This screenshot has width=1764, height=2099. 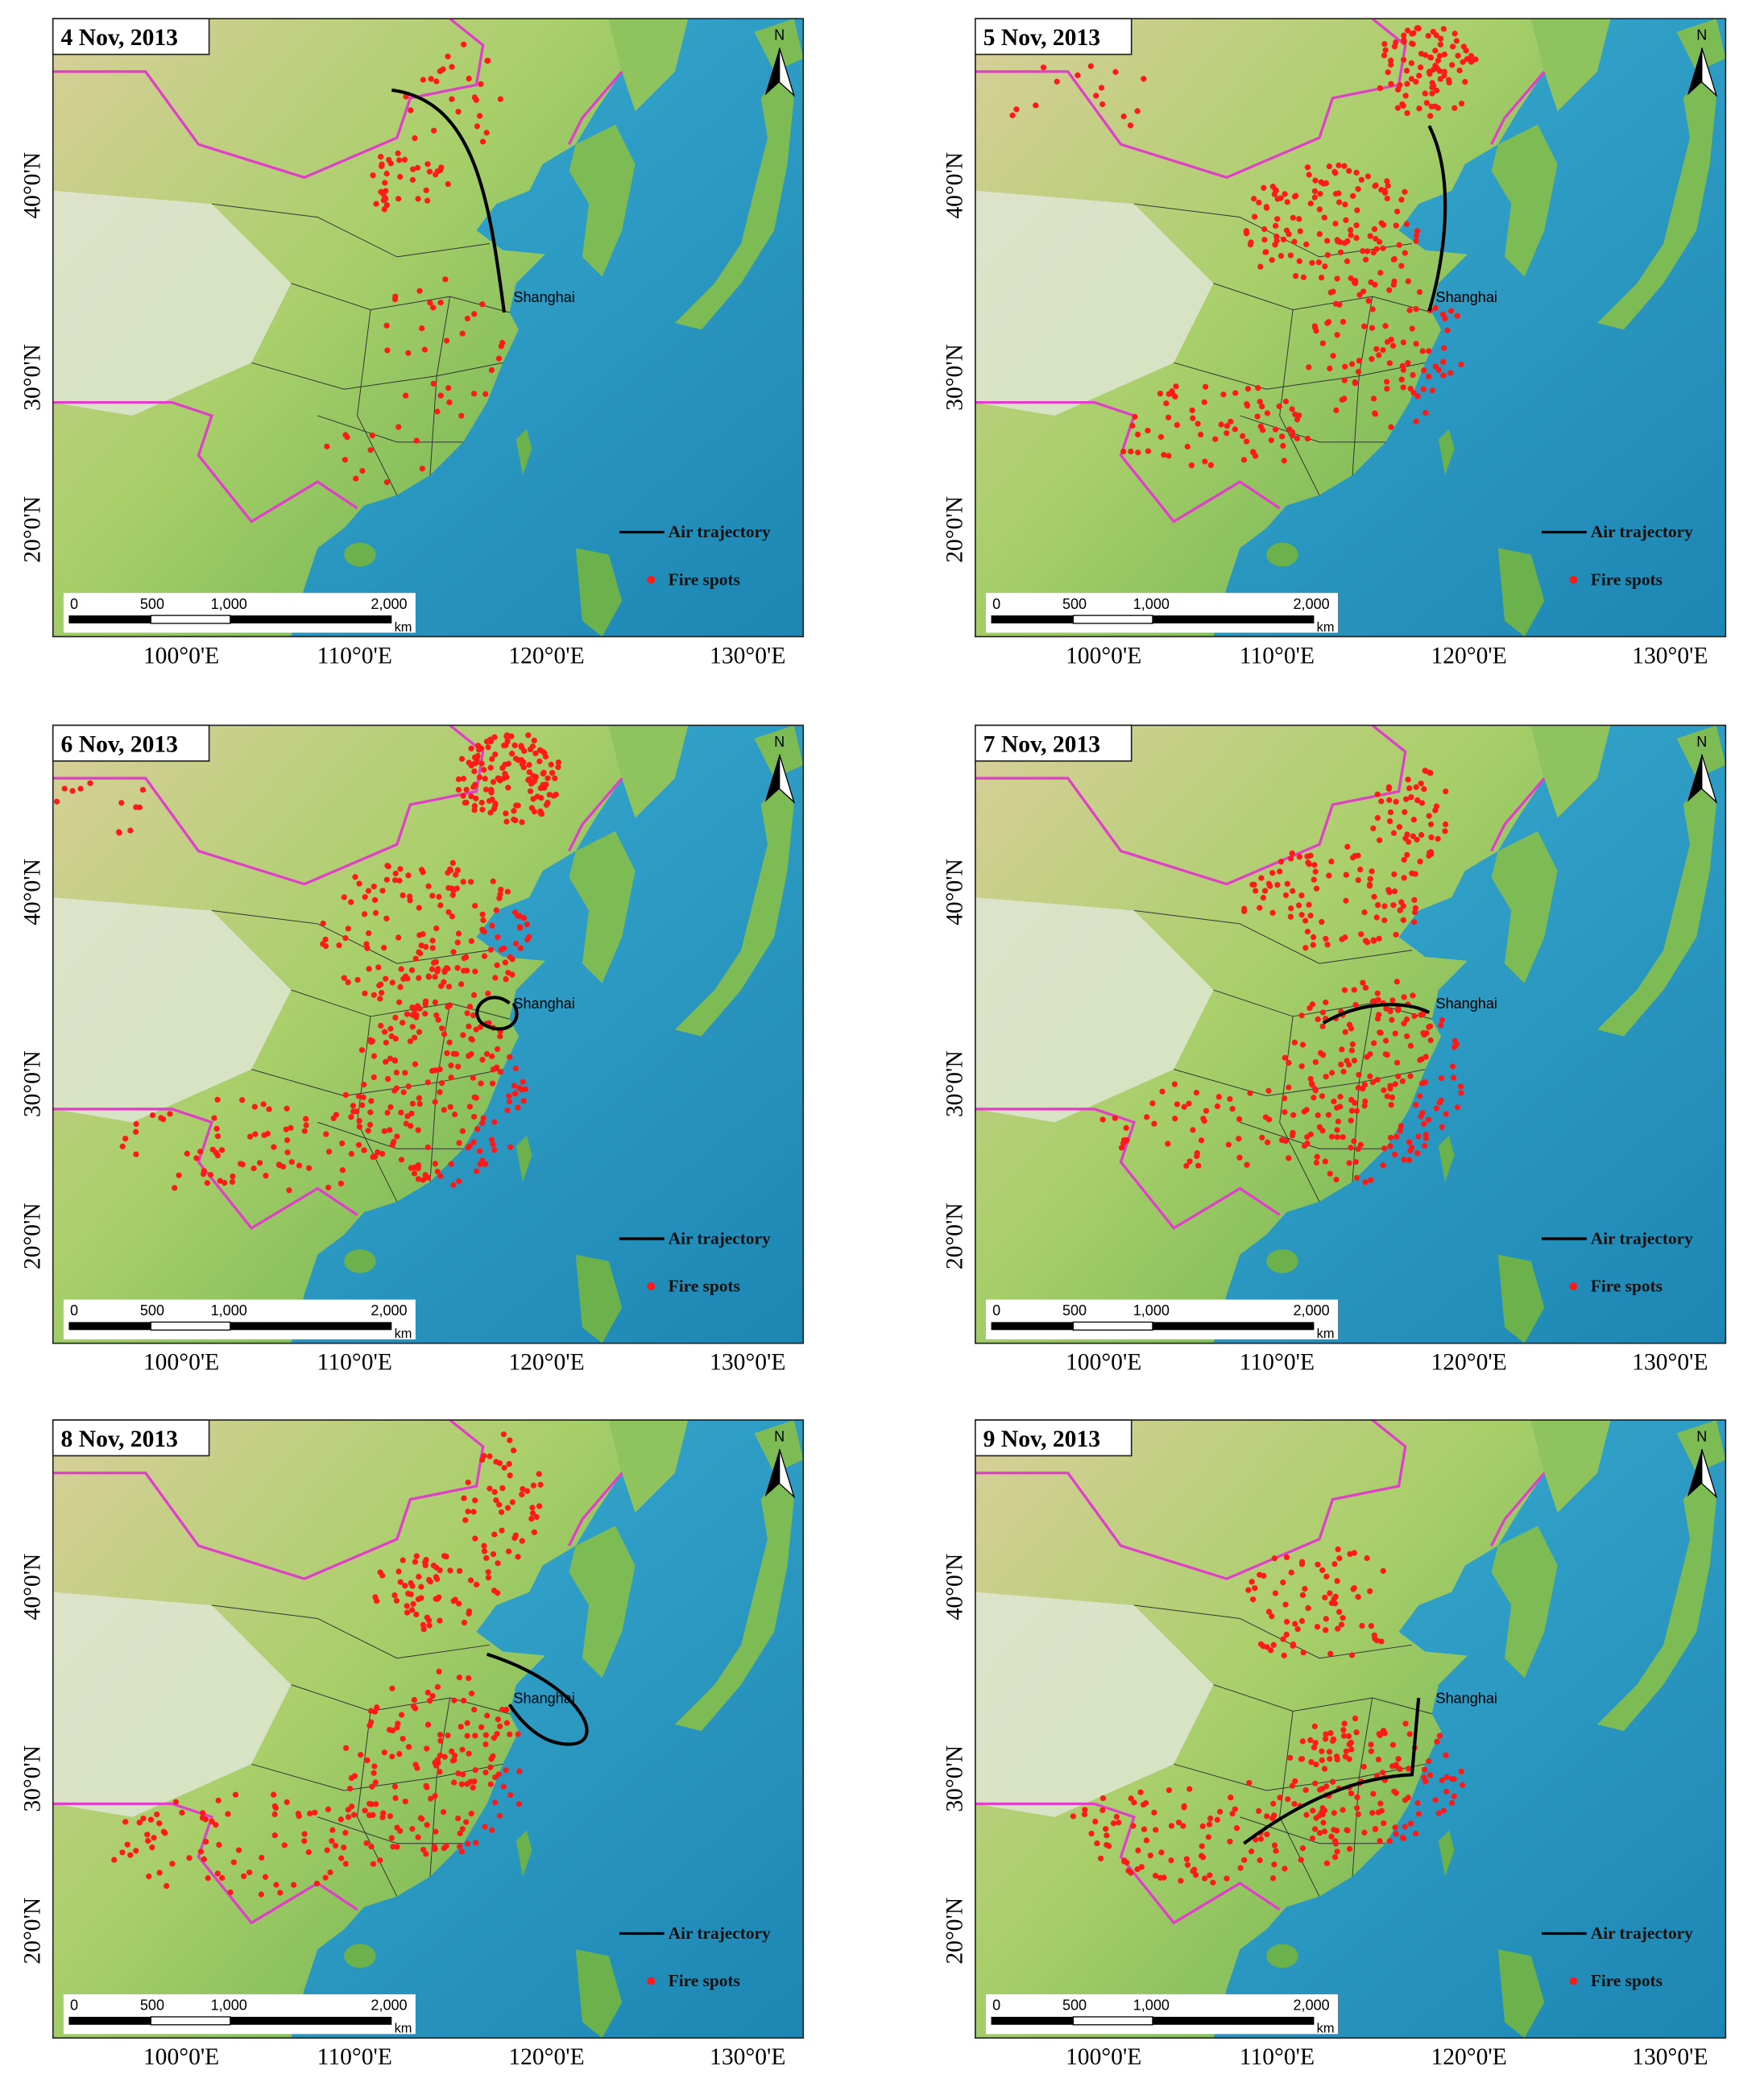 What do you see at coordinates (239, 2015) in the screenshot?
I see `scale-box` at bounding box center [239, 2015].